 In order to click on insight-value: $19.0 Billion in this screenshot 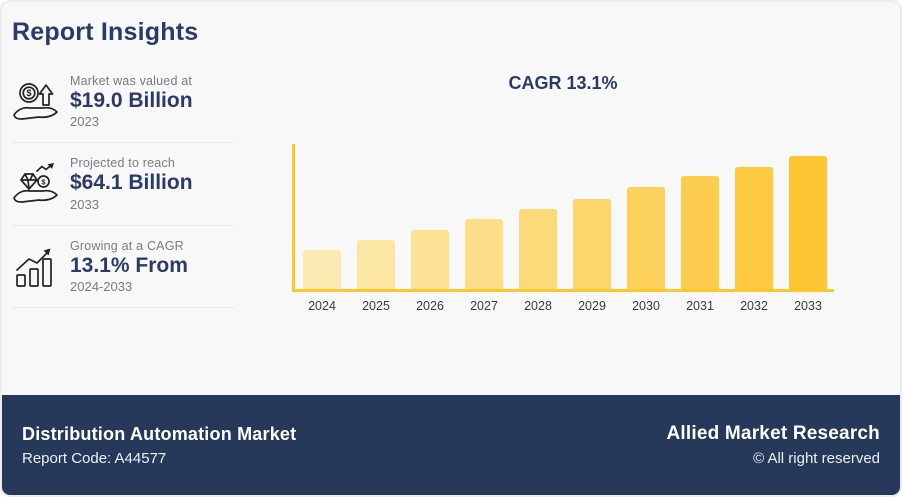, I will do `click(131, 100)`.